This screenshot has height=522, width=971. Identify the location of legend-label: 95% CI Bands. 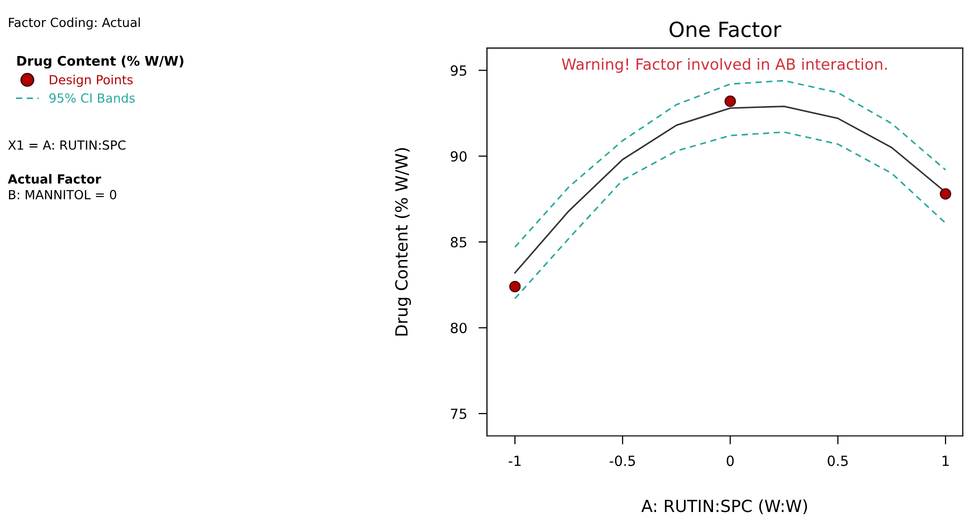
(92, 98).